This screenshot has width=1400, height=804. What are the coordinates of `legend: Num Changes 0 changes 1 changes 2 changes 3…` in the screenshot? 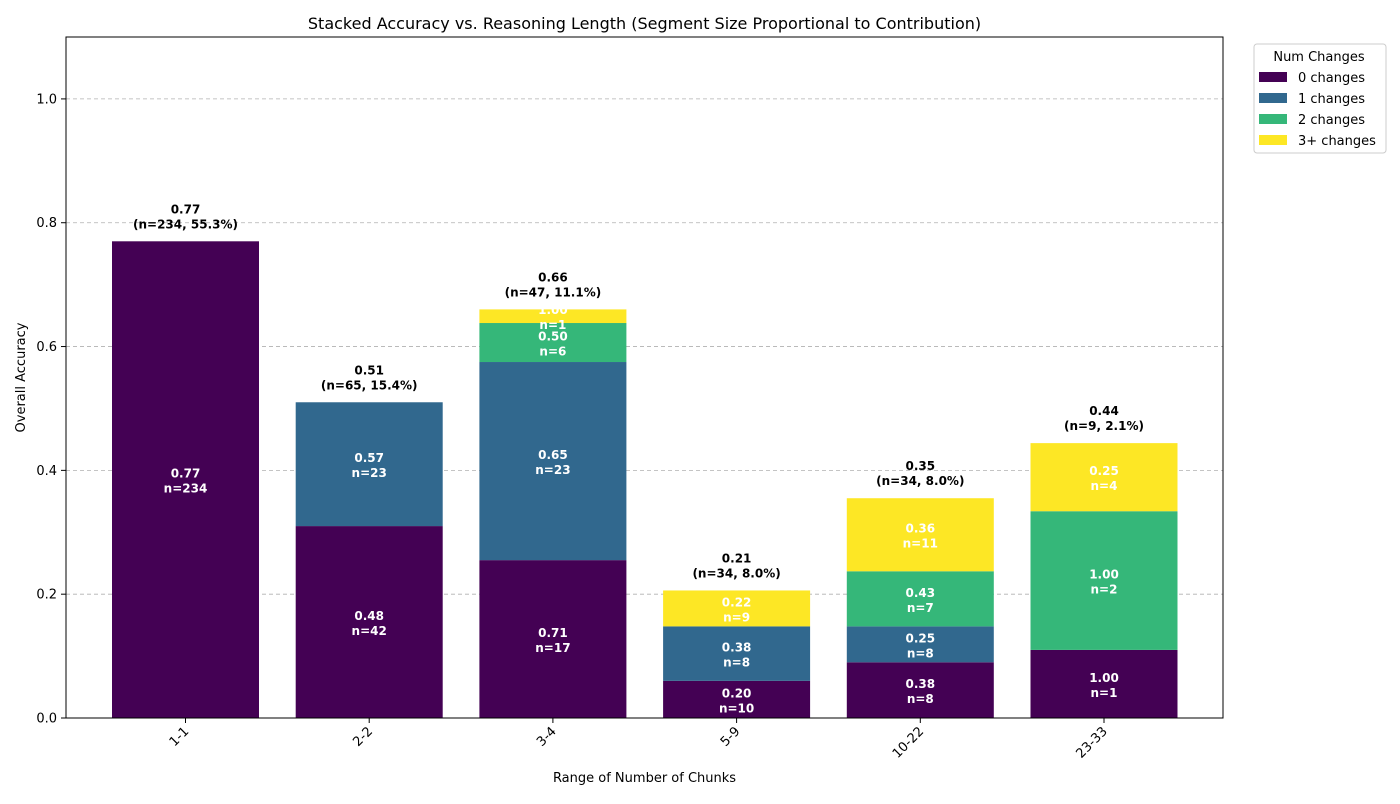 It's located at (1320, 98).